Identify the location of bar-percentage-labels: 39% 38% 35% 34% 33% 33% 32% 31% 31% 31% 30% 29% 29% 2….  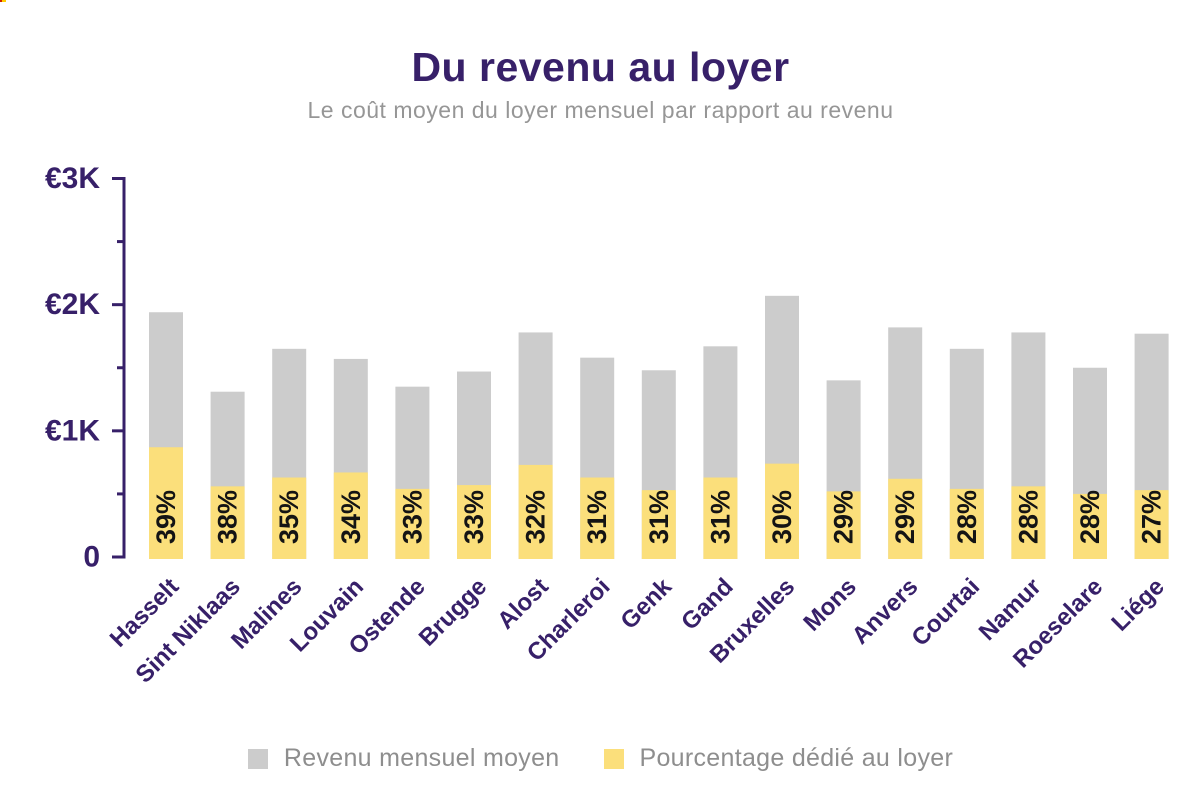
(659, 517).